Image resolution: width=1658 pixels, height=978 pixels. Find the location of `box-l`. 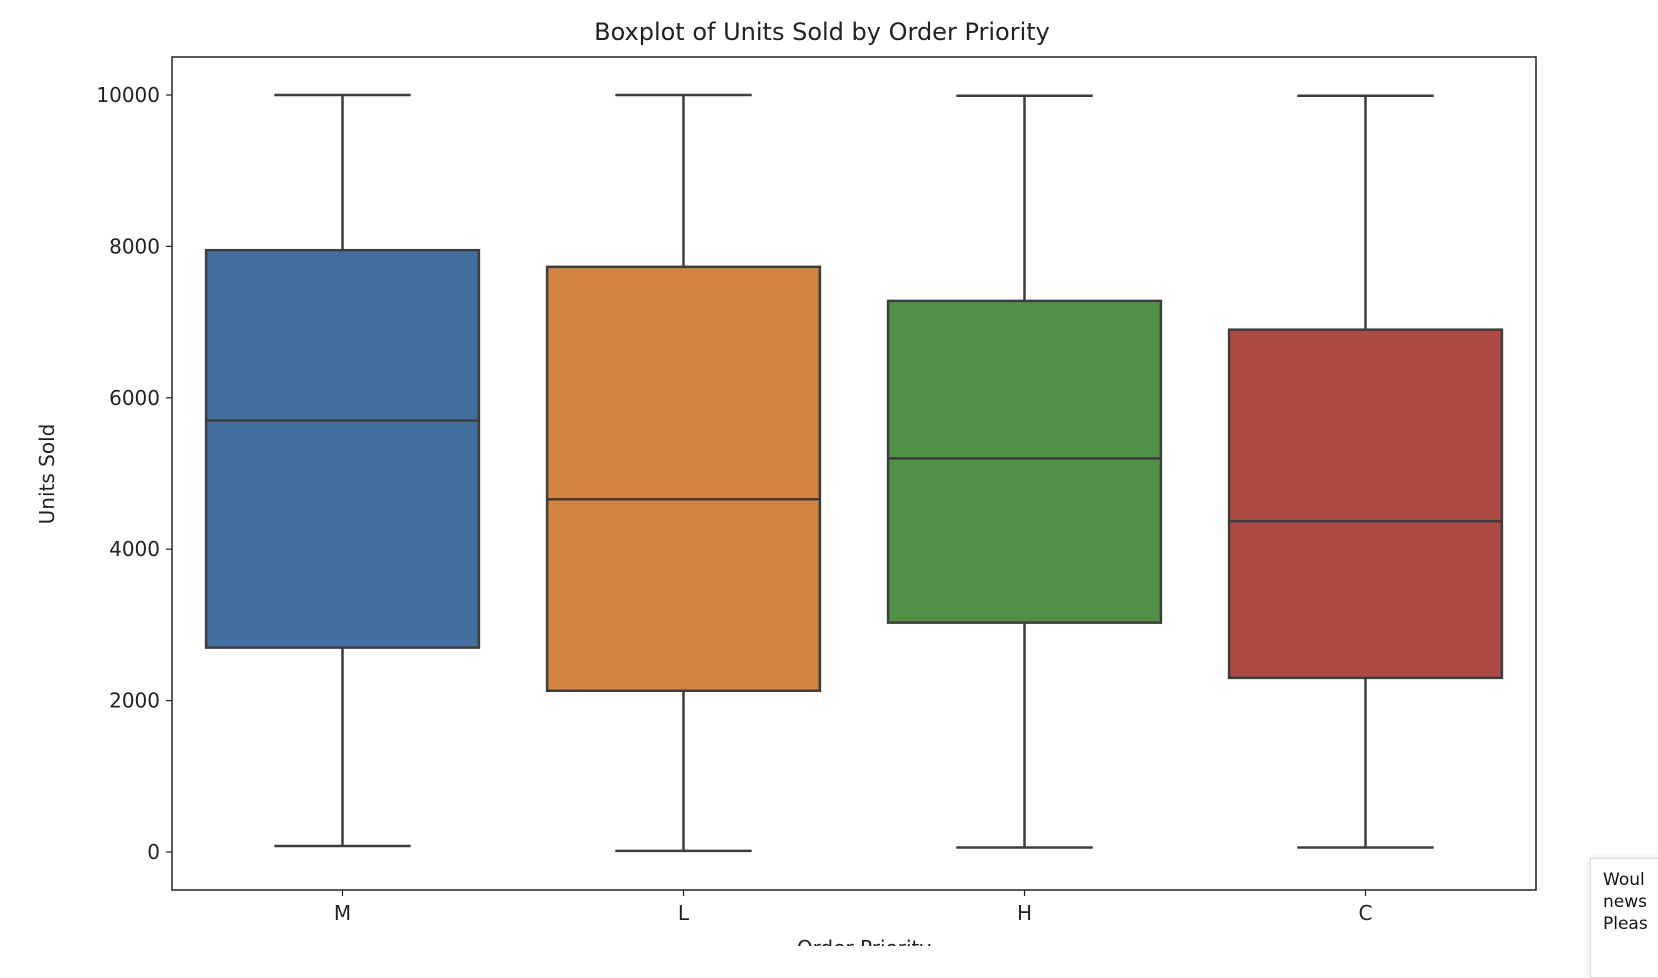

box-l is located at coordinates (683, 479).